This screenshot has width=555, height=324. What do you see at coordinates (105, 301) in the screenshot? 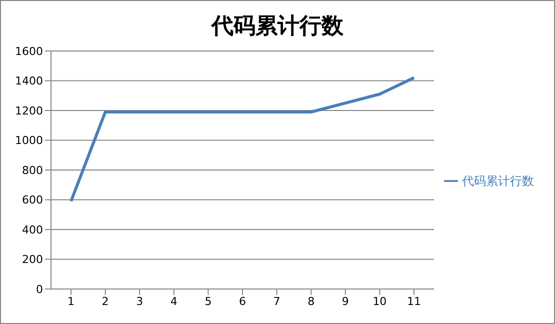
I see `x-tick-label: 2` at bounding box center [105, 301].